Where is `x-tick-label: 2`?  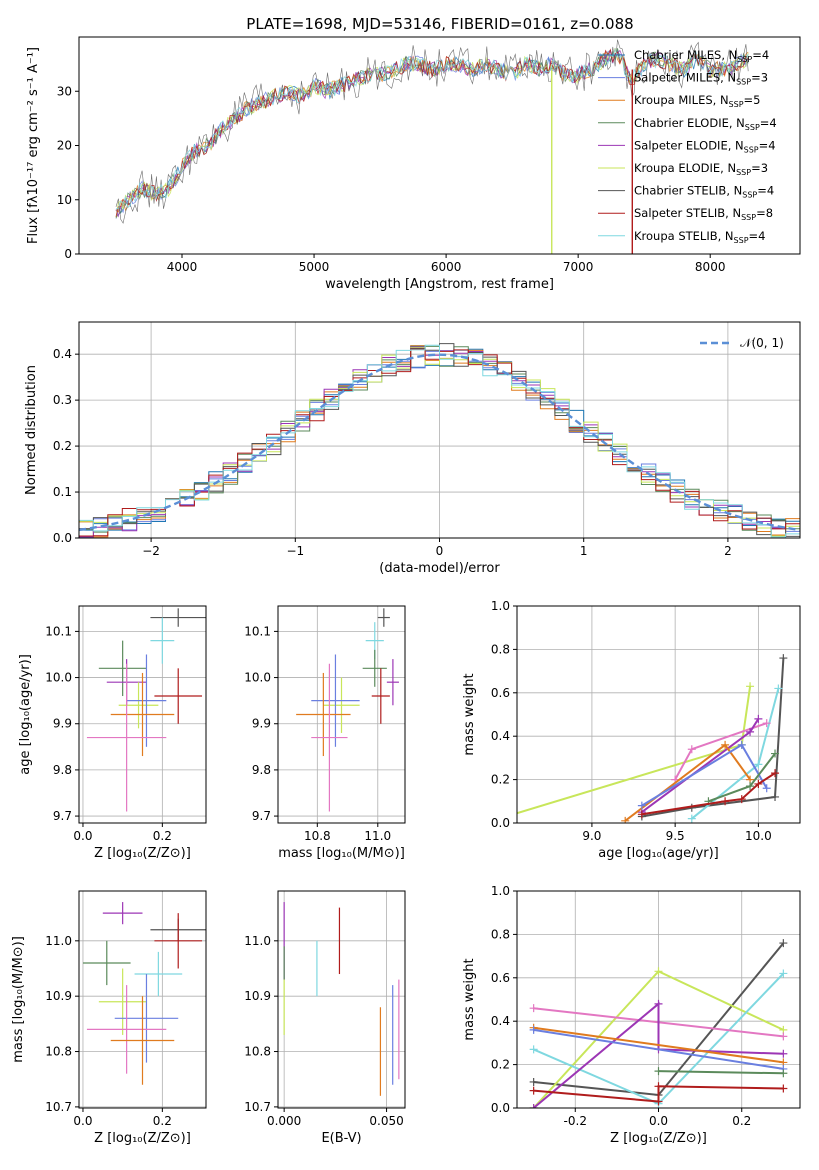 x-tick-label: 2 is located at coordinates (728, 551).